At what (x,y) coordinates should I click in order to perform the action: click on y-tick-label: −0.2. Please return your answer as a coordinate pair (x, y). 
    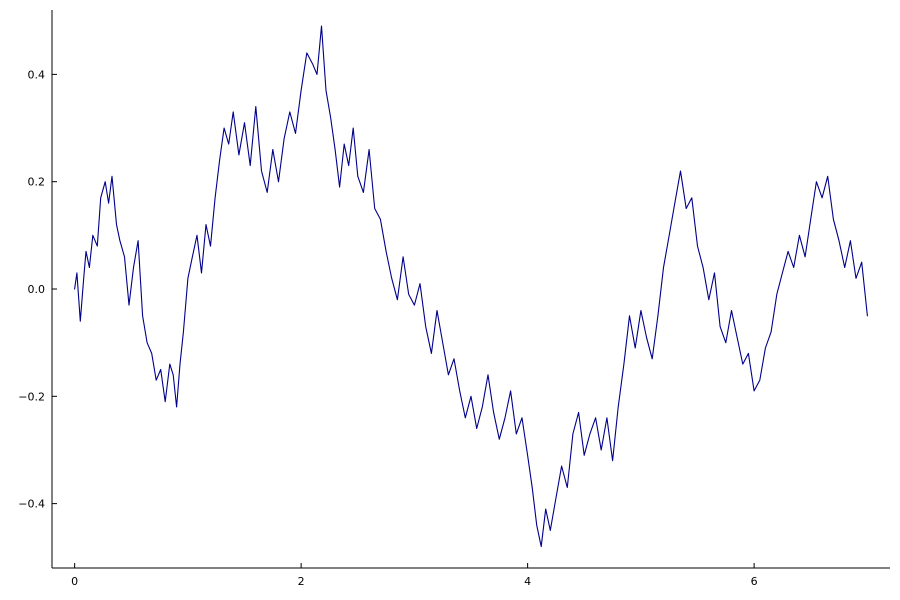
    Looking at the image, I should click on (31, 396).